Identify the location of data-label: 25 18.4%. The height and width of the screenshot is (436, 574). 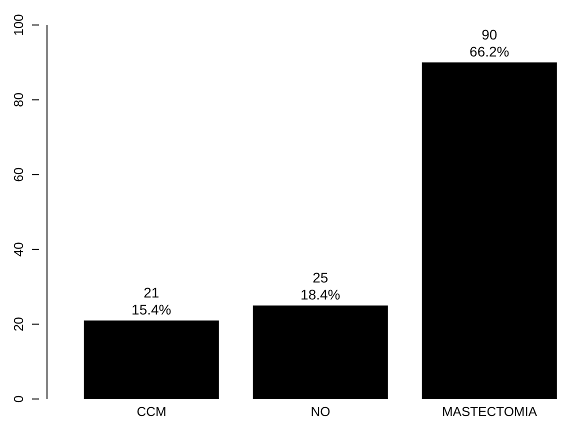
(320, 286).